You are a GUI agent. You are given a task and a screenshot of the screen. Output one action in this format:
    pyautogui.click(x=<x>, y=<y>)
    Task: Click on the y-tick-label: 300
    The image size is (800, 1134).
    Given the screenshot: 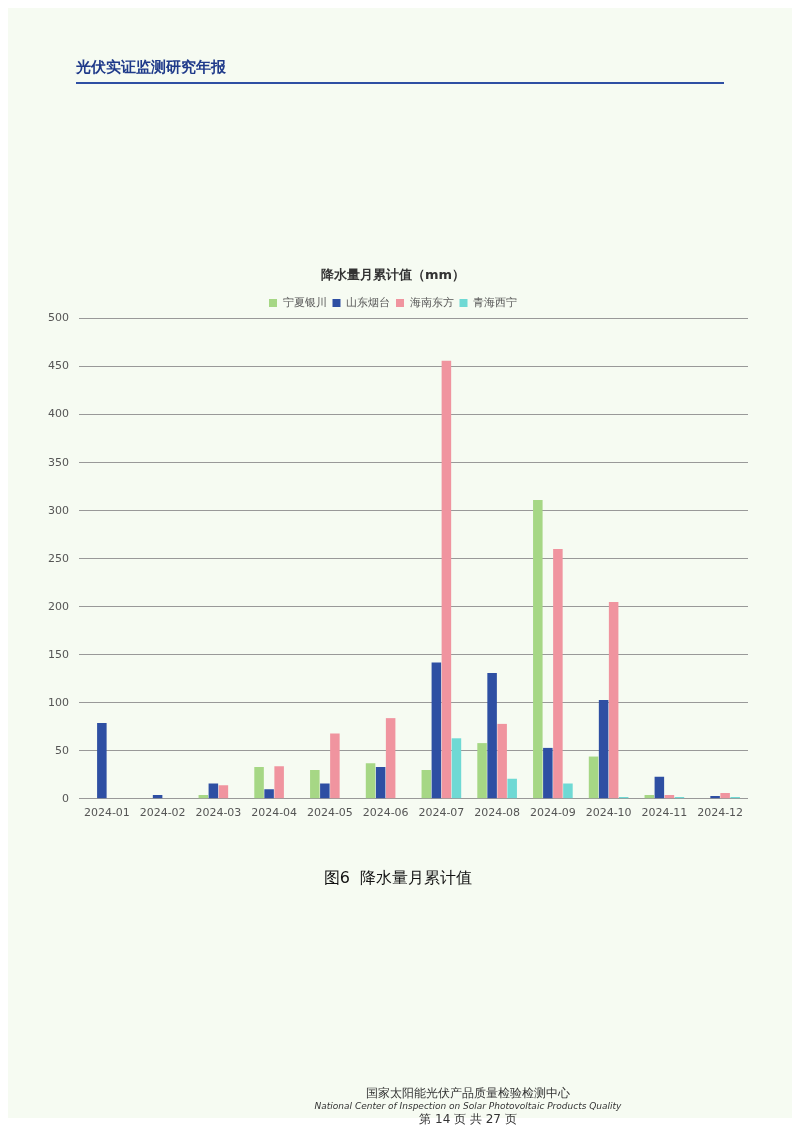 What is the action you would take?
    pyautogui.click(x=58, y=510)
    